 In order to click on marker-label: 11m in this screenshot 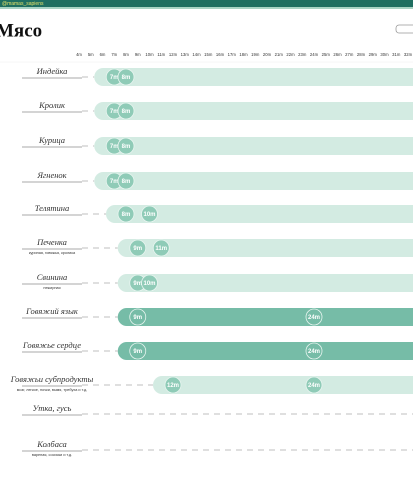, I will do `click(161, 249)`.